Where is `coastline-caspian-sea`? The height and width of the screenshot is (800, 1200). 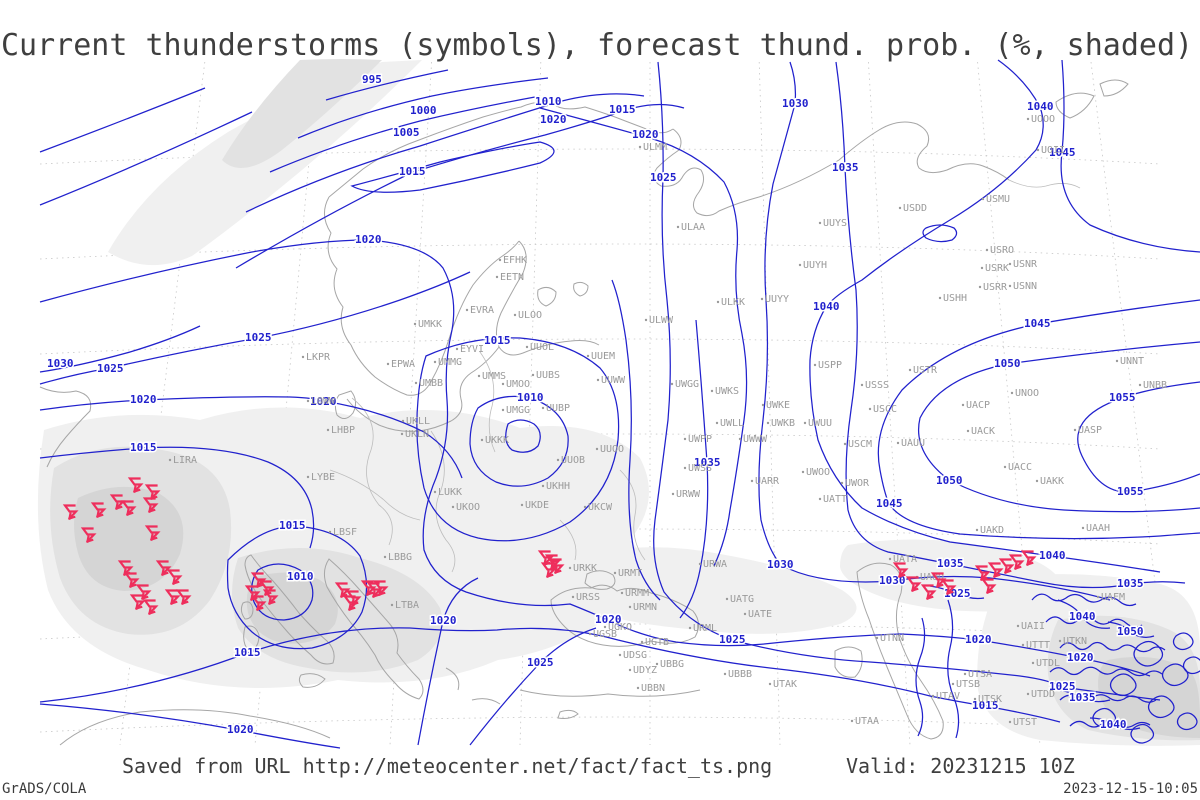
coastline-caspian-sea is located at coordinates (900, 651).